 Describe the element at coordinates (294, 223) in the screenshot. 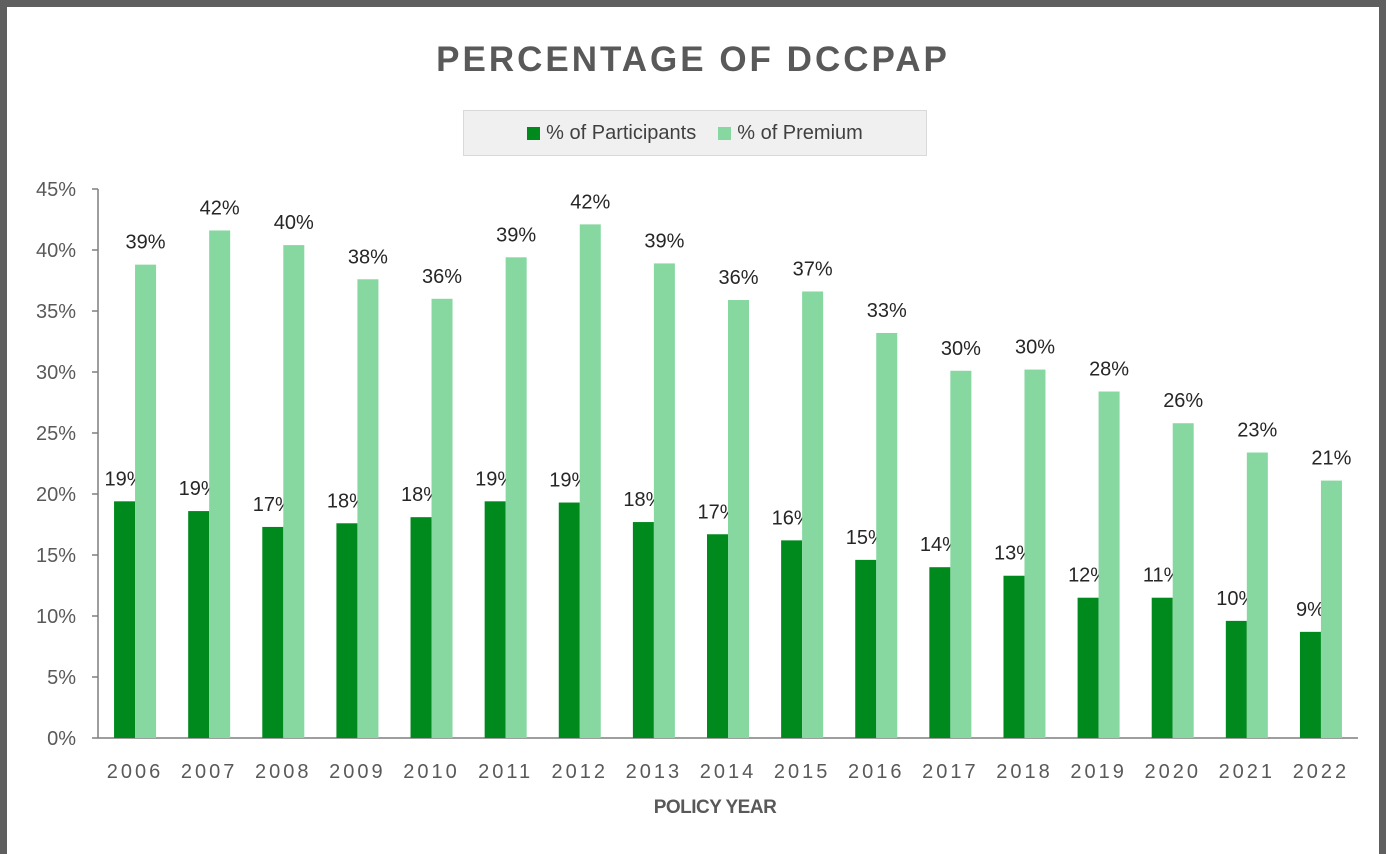

I see `data-label-premium-2008: 40%` at that location.